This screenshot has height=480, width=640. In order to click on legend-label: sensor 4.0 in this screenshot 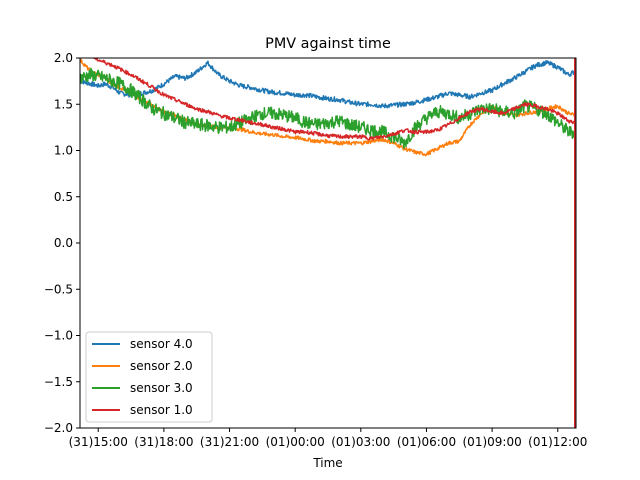, I will do `click(161, 344)`.